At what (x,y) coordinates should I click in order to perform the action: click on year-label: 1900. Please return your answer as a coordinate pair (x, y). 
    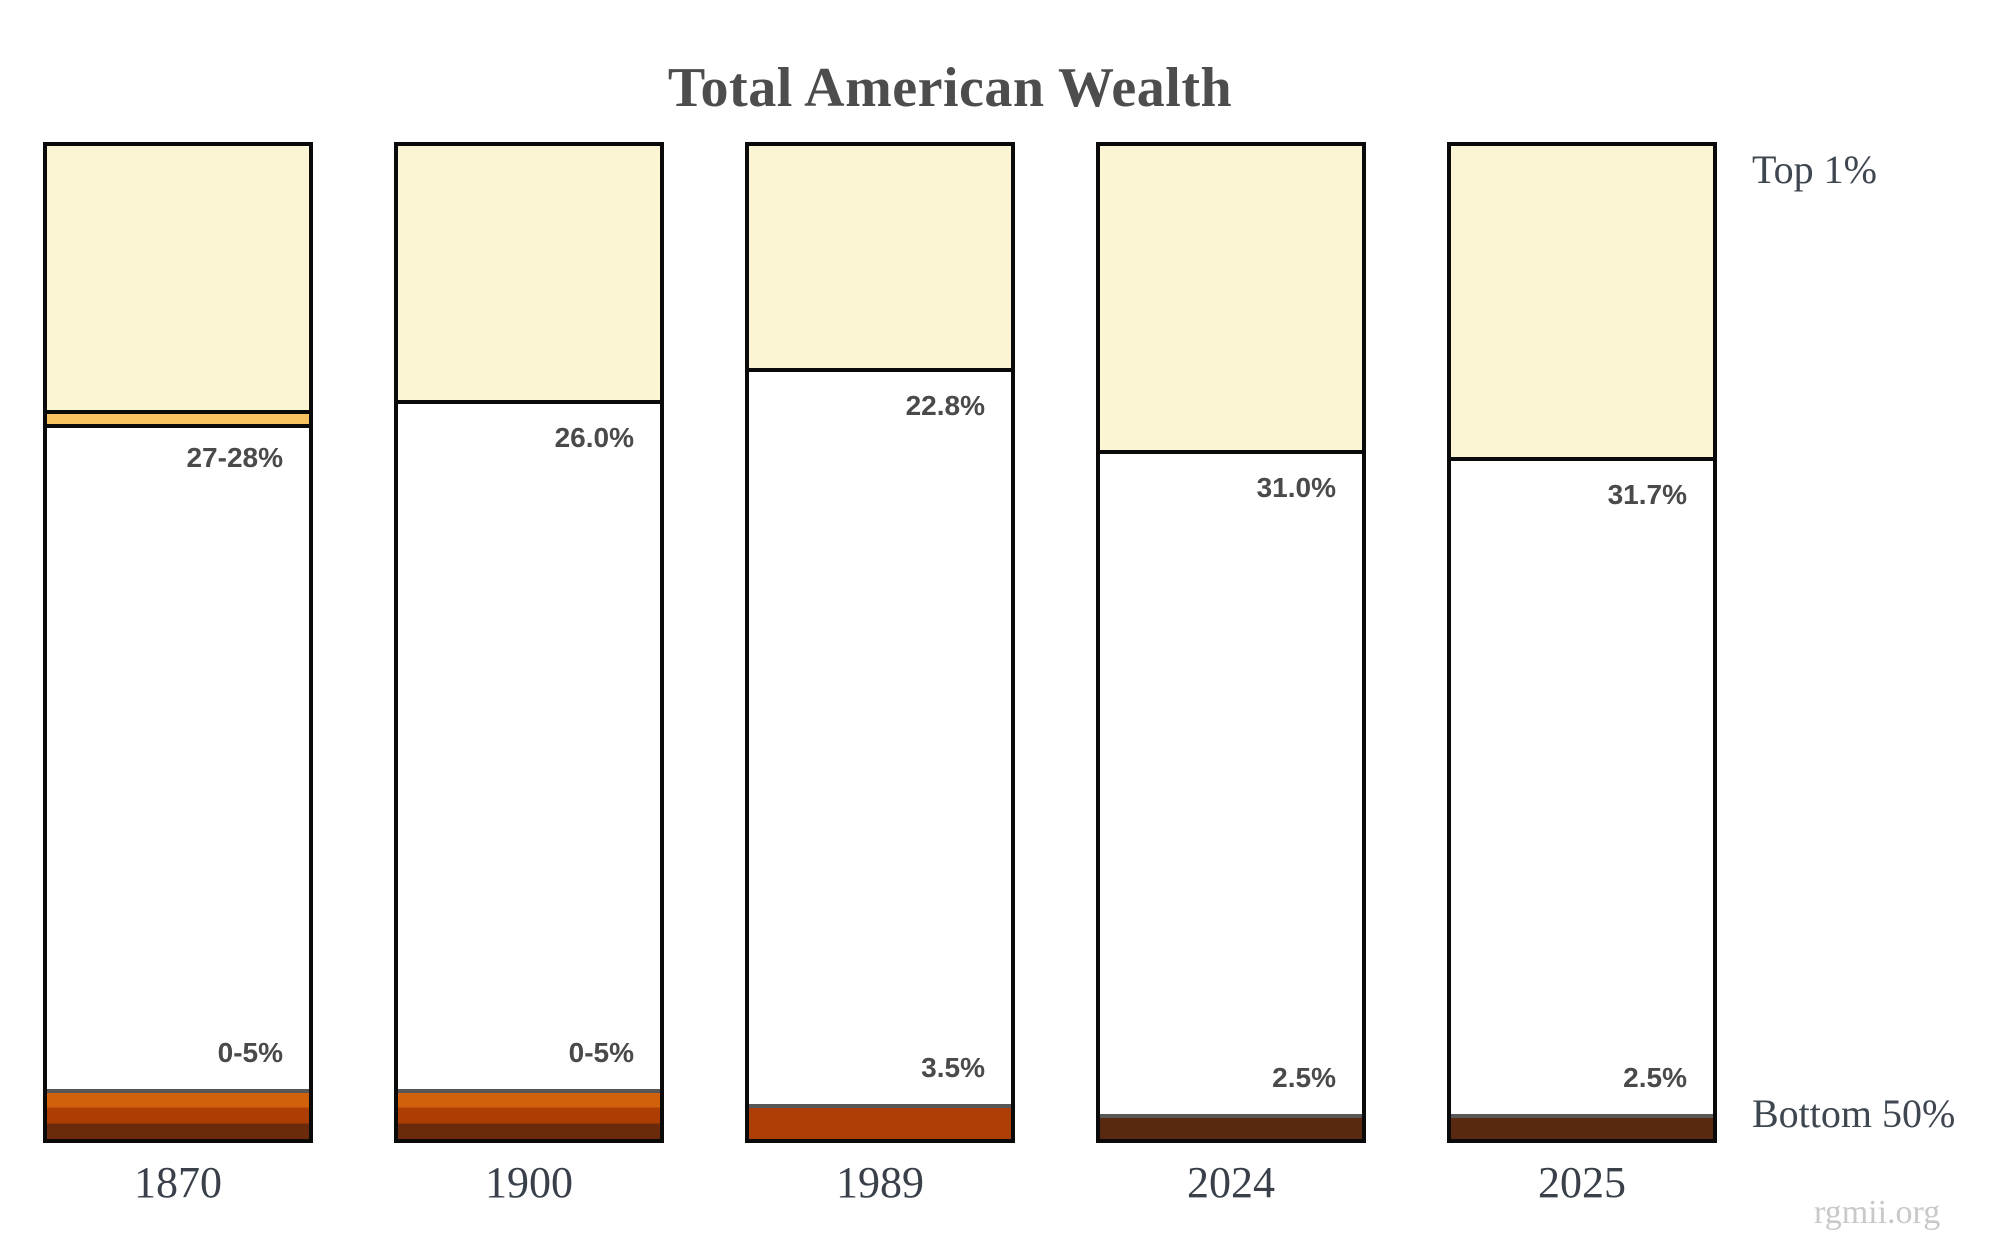
    Looking at the image, I should click on (529, 1182).